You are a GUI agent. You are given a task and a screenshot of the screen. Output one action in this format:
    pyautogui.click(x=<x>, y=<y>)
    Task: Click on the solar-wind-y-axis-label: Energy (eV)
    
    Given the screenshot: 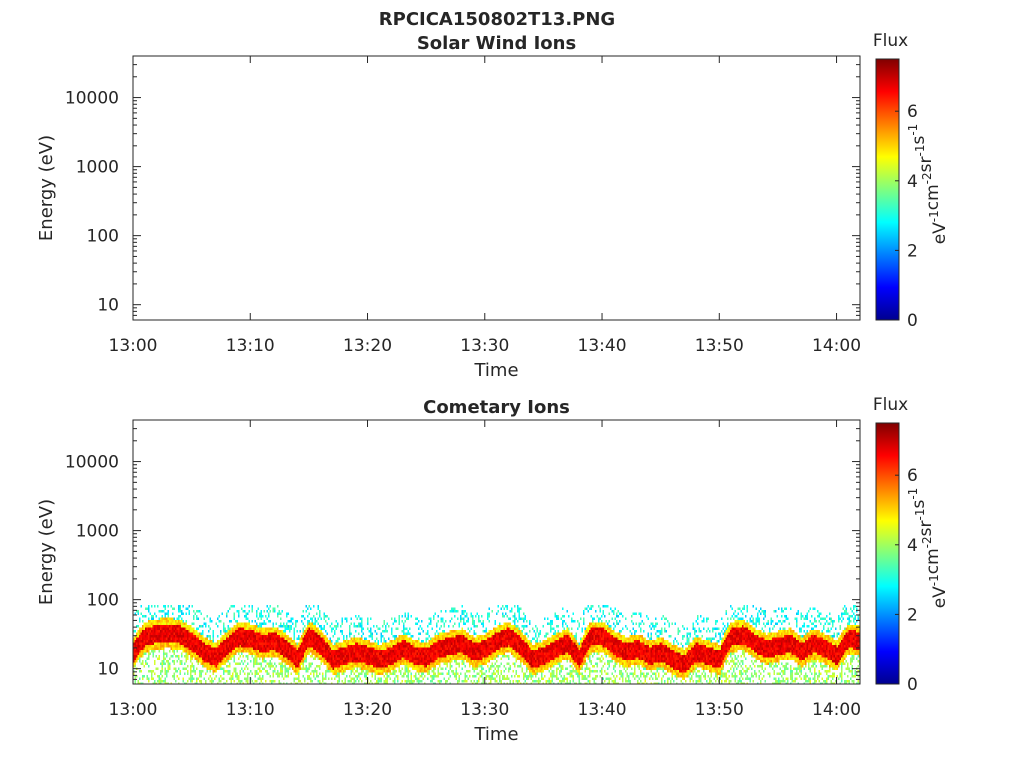 What is the action you would take?
    pyautogui.click(x=46, y=188)
    